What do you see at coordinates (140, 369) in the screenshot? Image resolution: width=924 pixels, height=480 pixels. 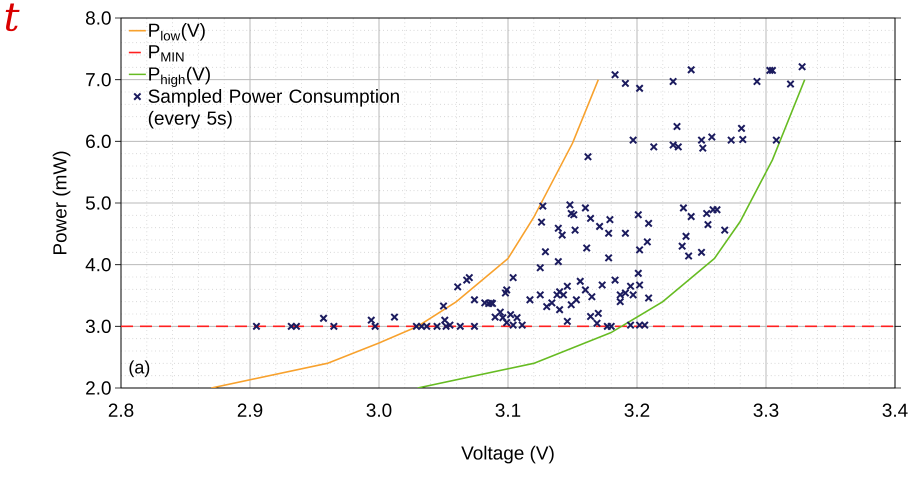 I see `annotation: (a)` at bounding box center [140, 369].